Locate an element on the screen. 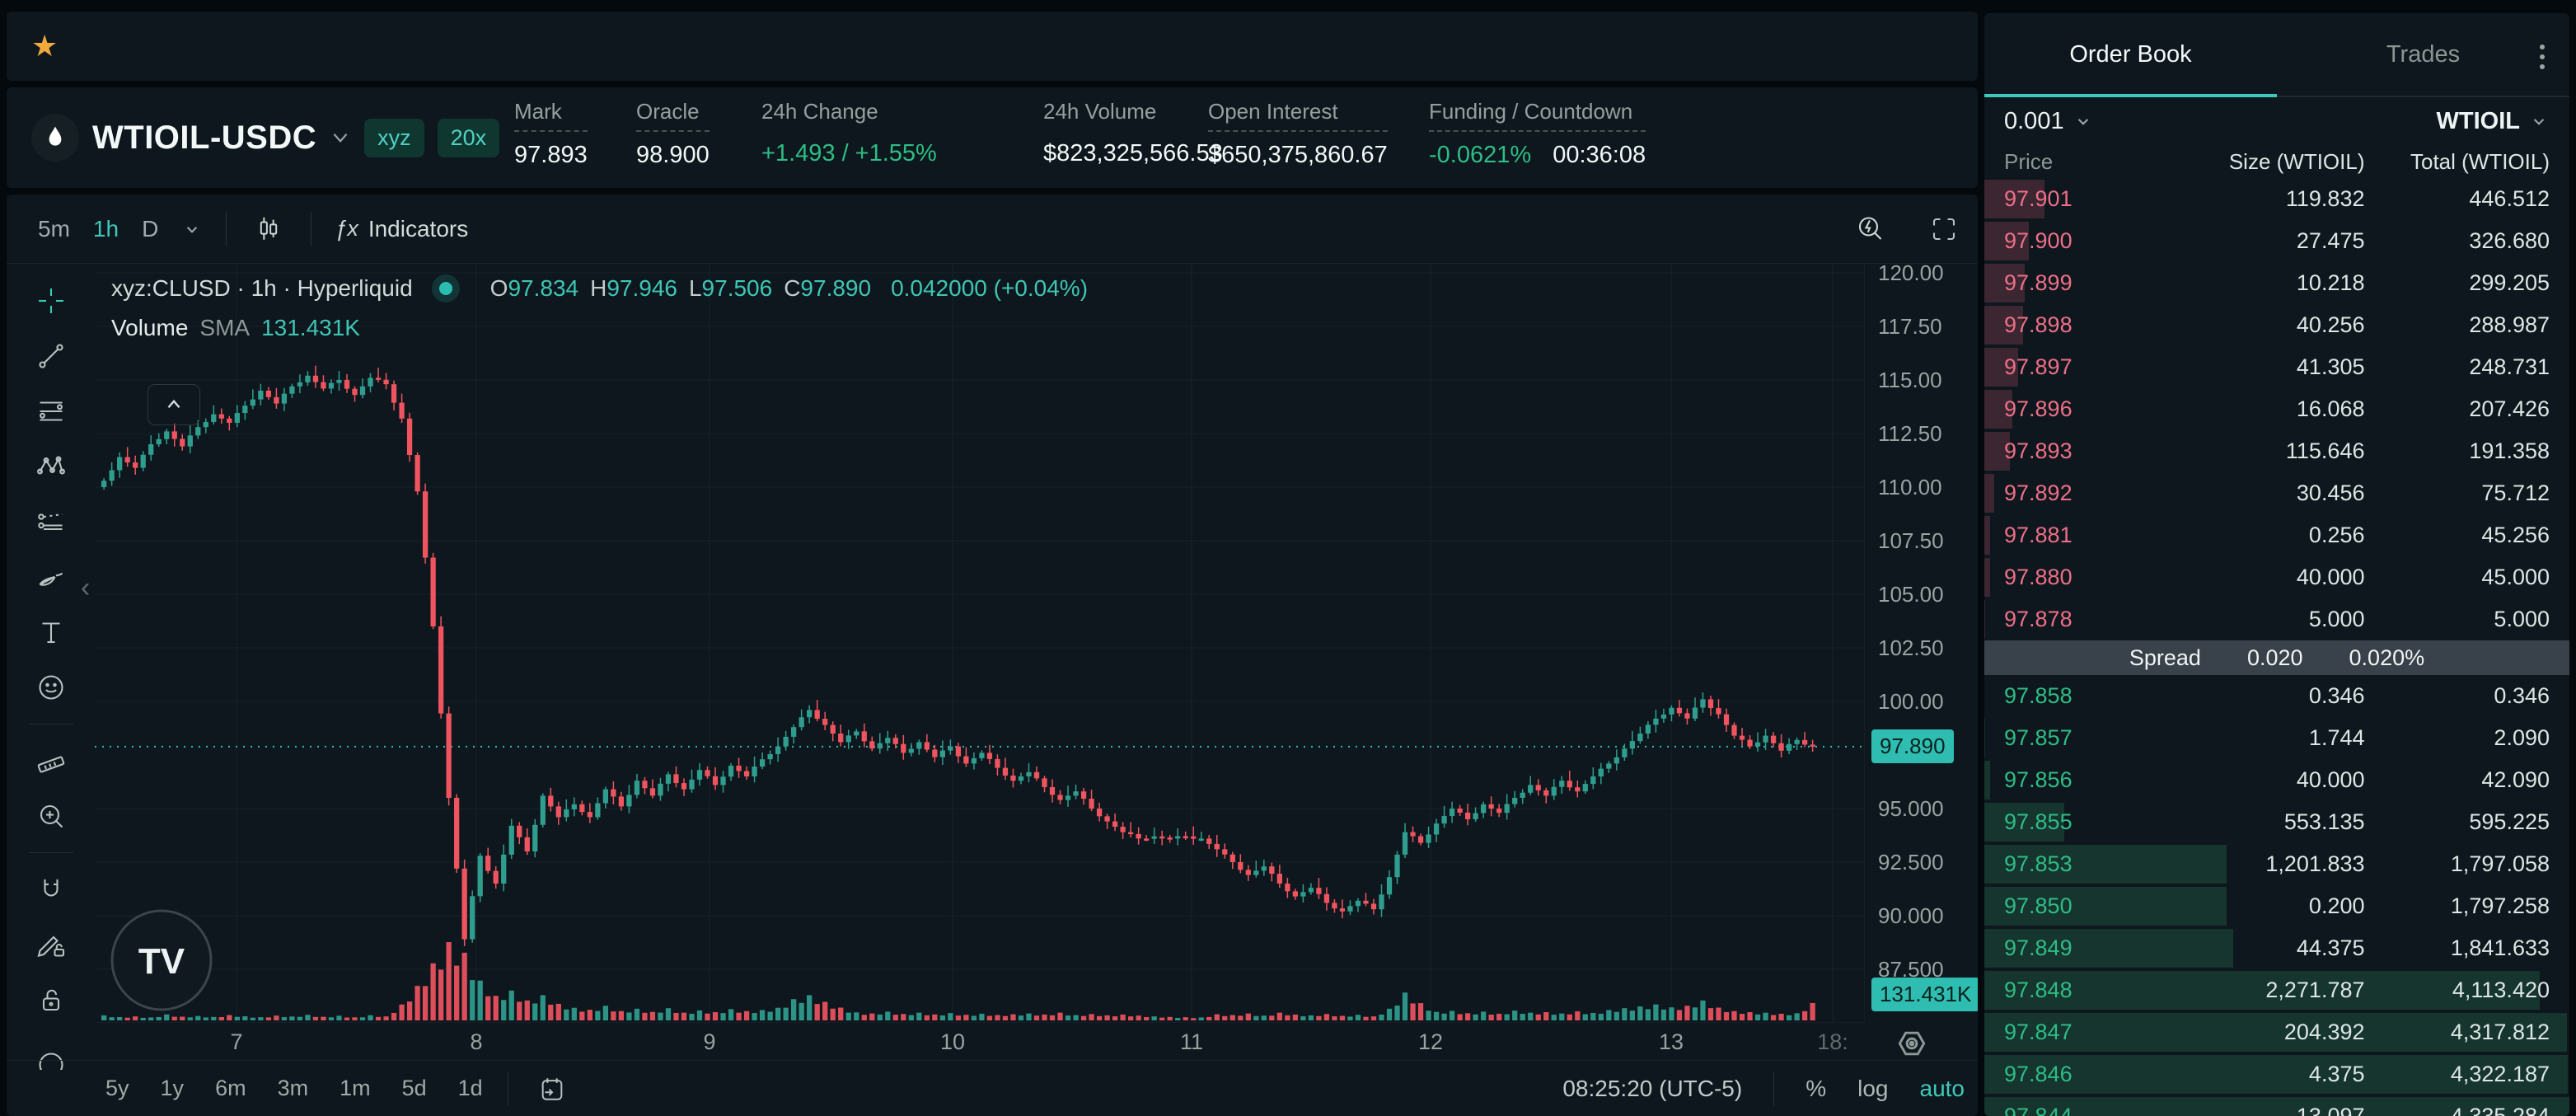 The height and width of the screenshot is (1116, 2576). size-cell: 1,201.833 is located at coordinates (2315, 863).